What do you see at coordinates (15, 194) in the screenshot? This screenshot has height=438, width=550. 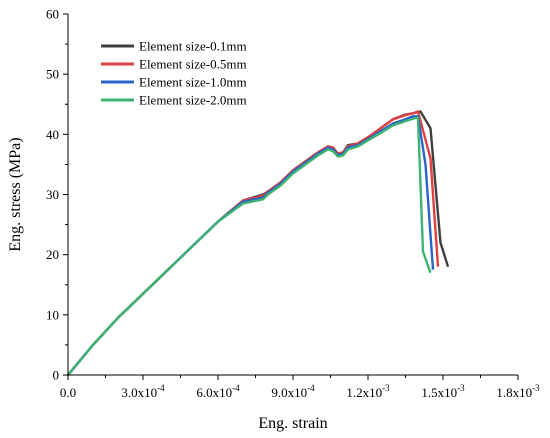 I see `y-axis-title: Eng. stress (MPa)` at bounding box center [15, 194].